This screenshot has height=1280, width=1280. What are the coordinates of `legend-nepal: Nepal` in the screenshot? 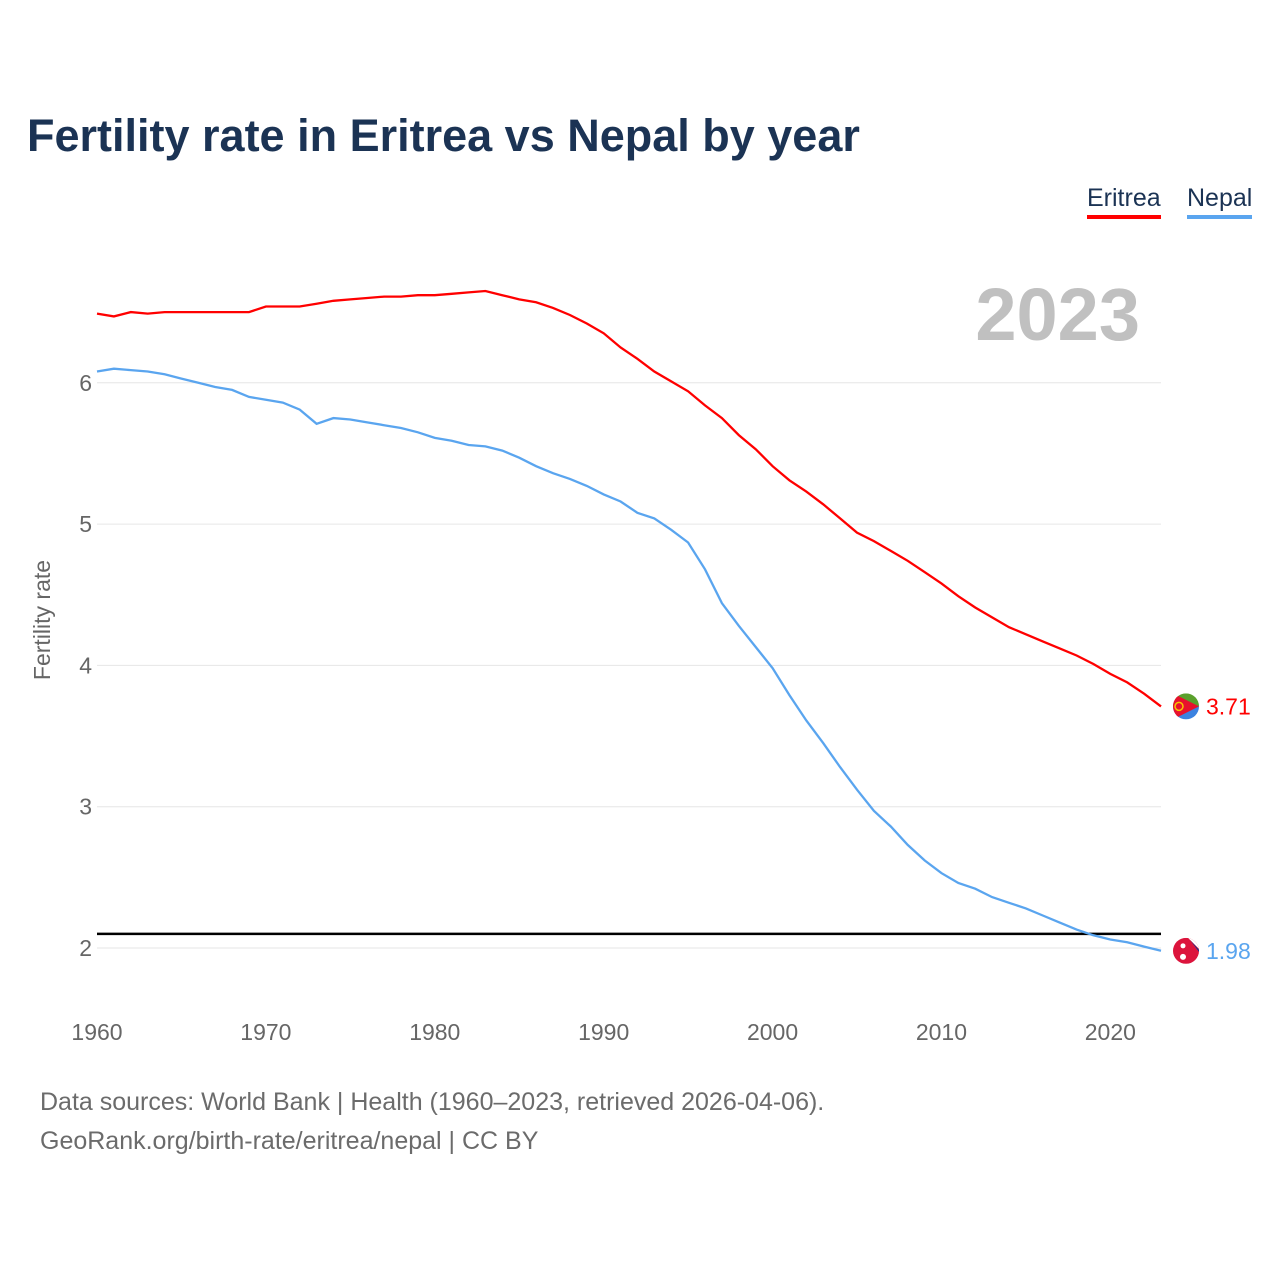 It's located at (1220, 201).